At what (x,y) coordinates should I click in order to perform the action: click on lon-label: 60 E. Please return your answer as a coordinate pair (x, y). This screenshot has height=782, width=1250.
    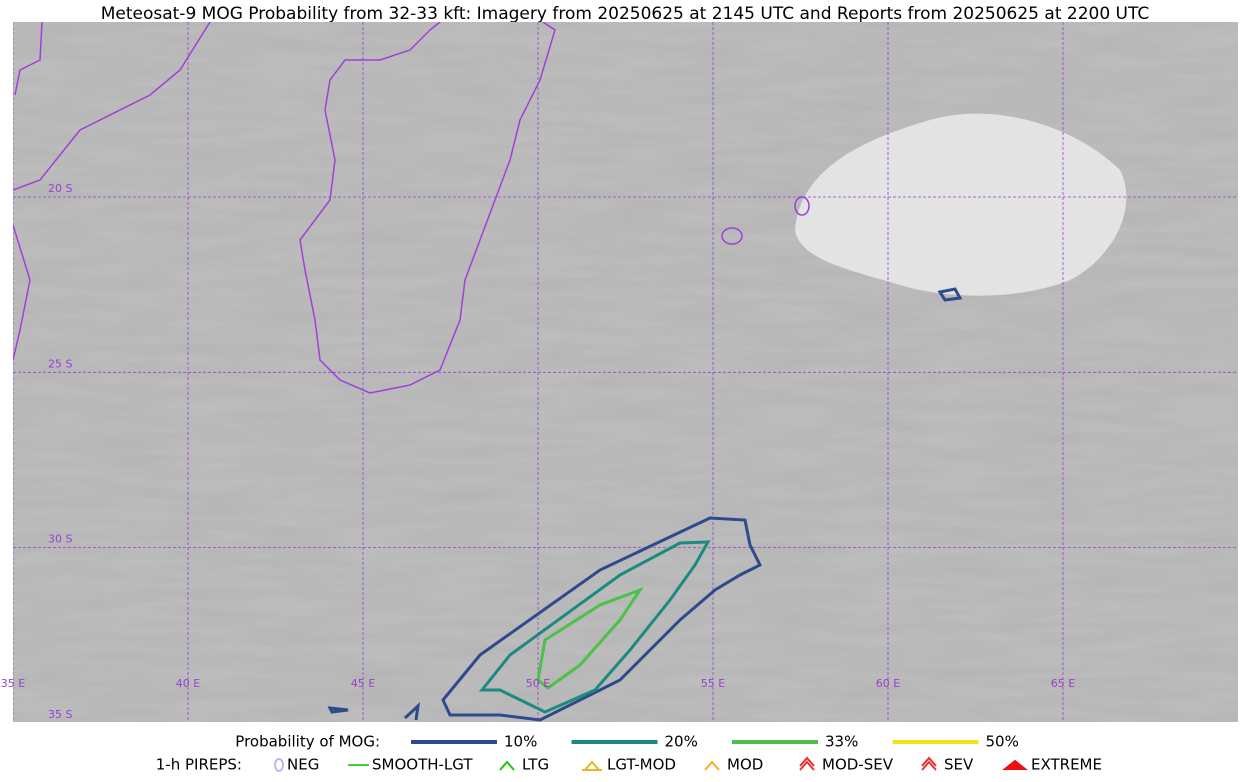
    Looking at the image, I should click on (888, 683).